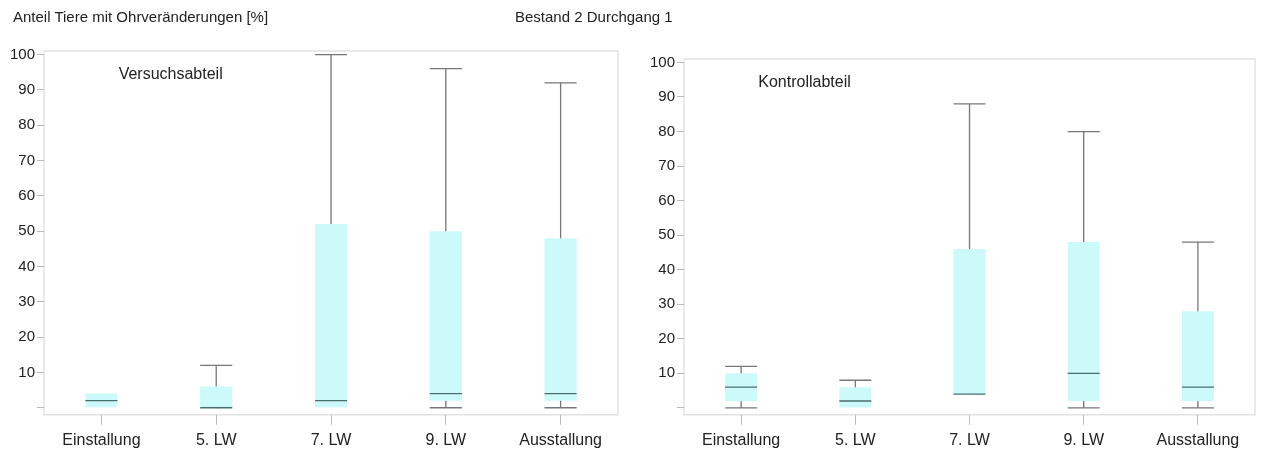 This screenshot has width=1277, height=466. What do you see at coordinates (141, 16) in the screenshot?
I see `y-axis-title: Anteil Tiere mit Ohrveränderungen [%]` at bounding box center [141, 16].